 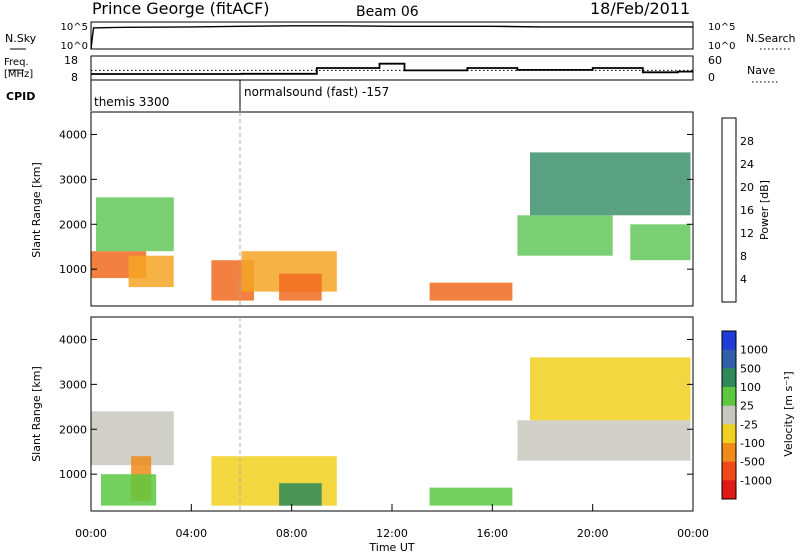 I want to click on freq-tick-bottom: 8, so click(x=74, y=77).